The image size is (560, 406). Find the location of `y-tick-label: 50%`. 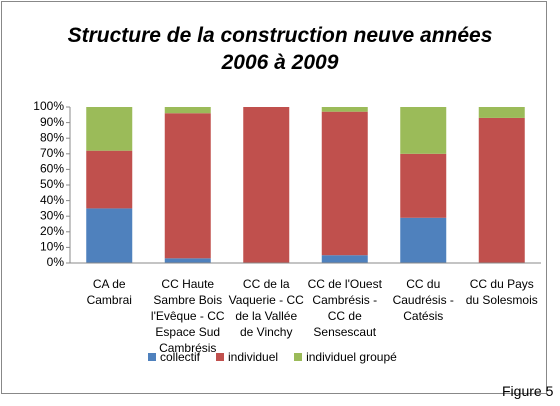

y-tick-label: 50% is located at coordinates (52, 184).